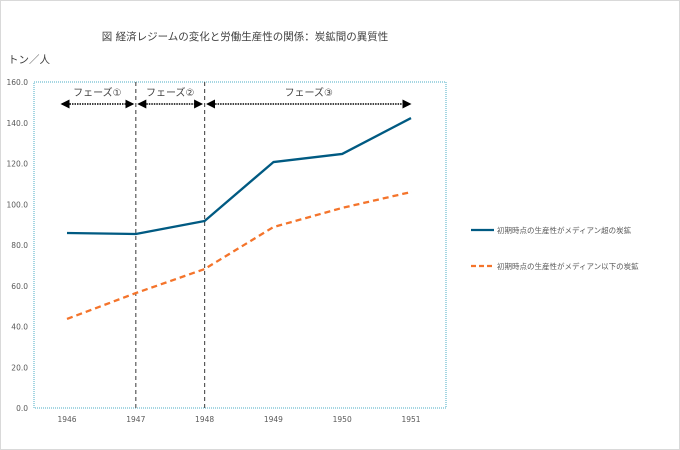  Describe the element at coordinates (19, 286) in the screenshot. I see `y-tick-label: 60.0` at that location.